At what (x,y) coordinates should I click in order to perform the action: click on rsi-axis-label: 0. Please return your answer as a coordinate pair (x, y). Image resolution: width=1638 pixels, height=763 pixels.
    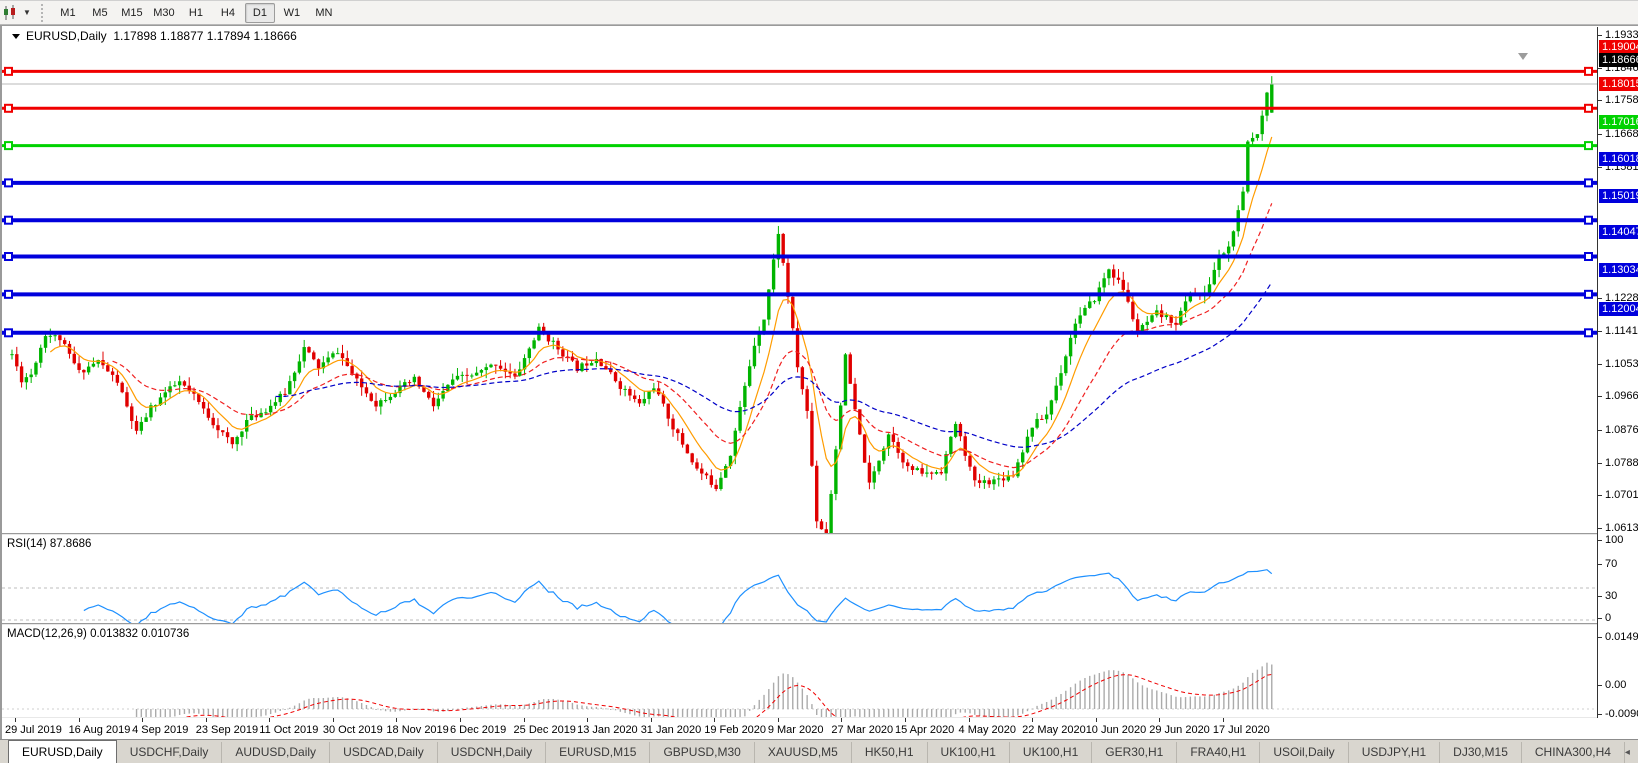
    Looking at the image, I should click on (1608, 618).